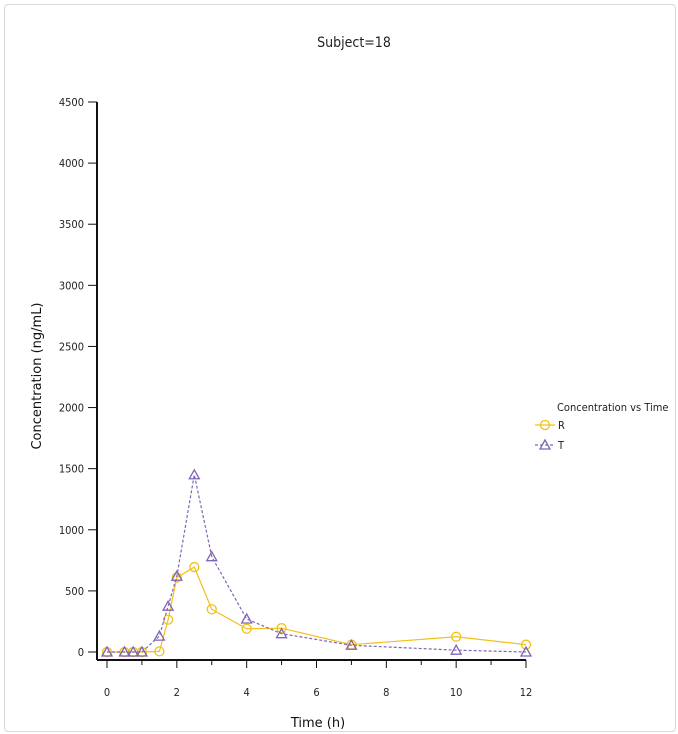  Describe the element at coordinates (526, 692) in the screenshot. I see `x-tick-label: 12` at that location.